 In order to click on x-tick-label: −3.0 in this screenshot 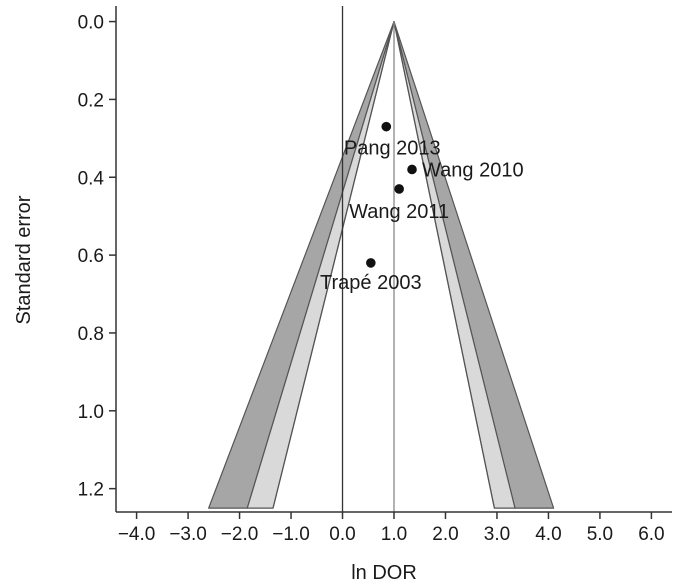, I will do `click(188, 534)`.